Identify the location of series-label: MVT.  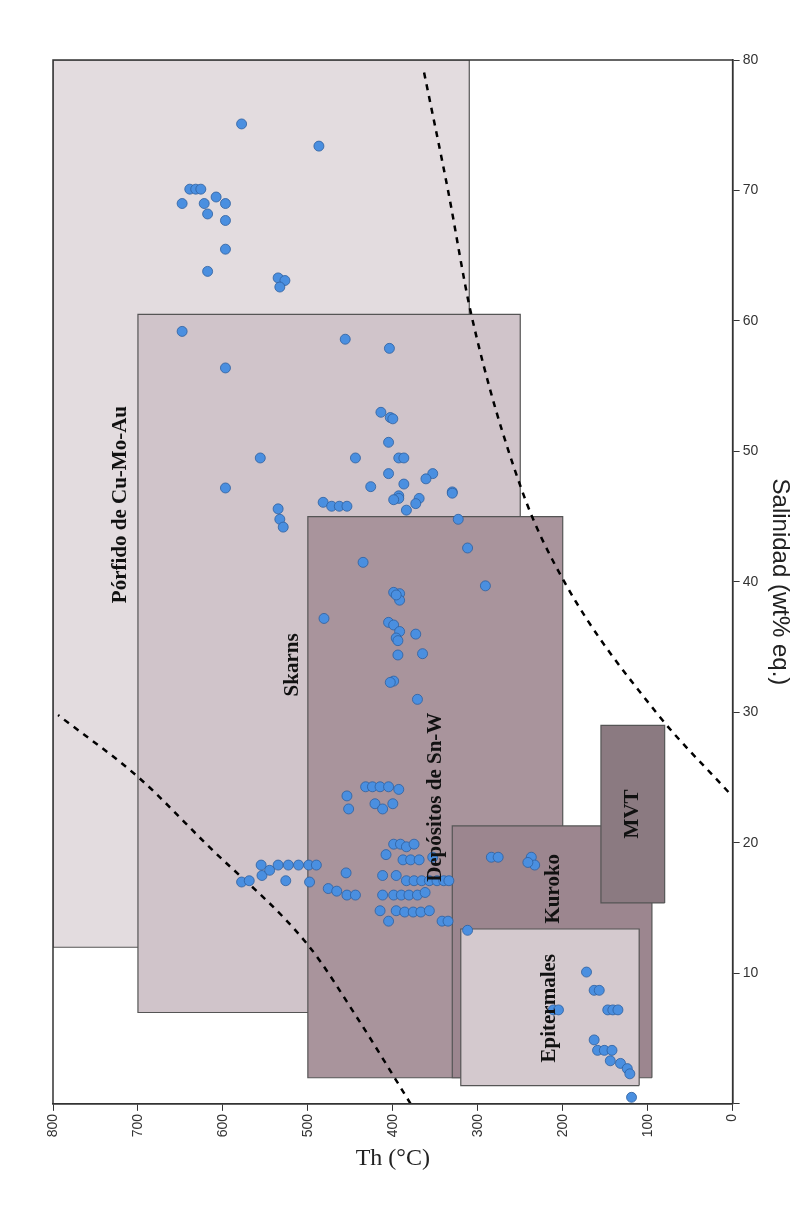
(631, 814).